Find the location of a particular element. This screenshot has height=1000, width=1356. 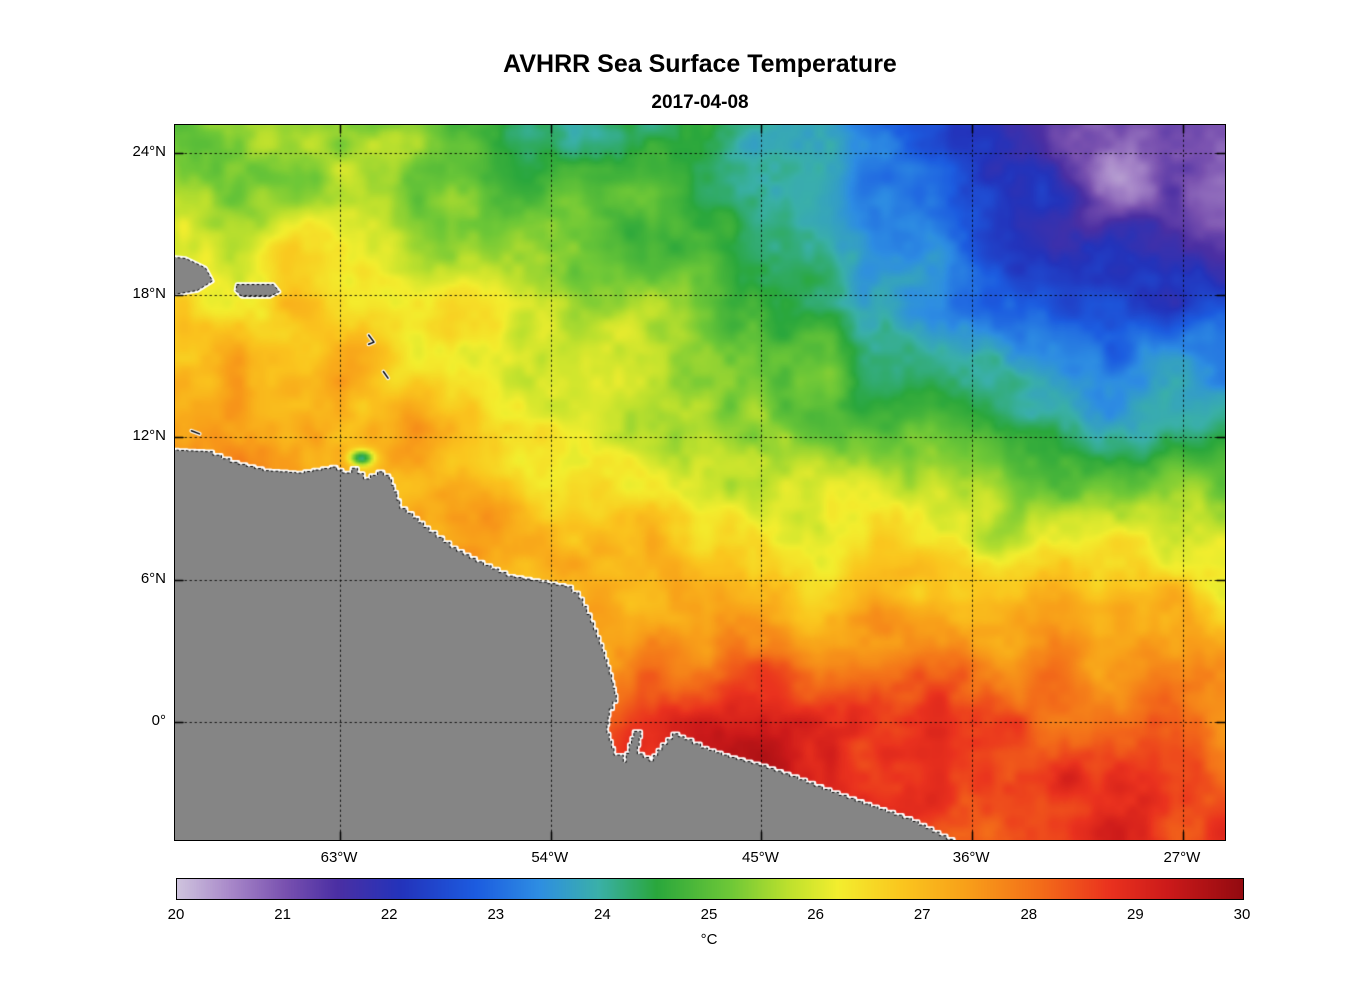

lon-tick-label: 27°W is located at coordinates (1182, 857).